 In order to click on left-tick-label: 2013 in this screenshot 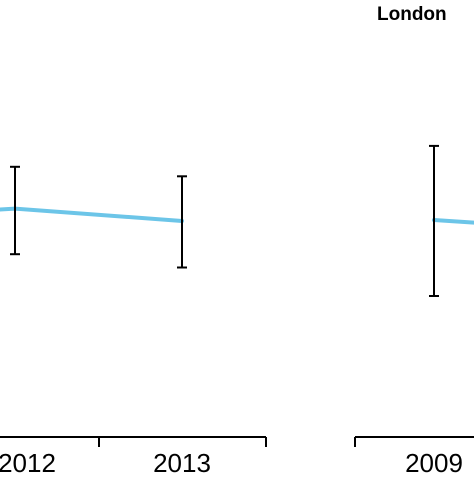, I will do `click(182, 461)`.